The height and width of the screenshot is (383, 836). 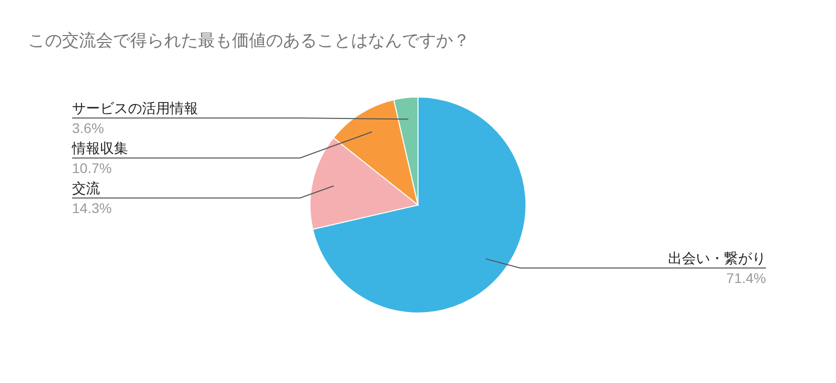 I want to click on slice-label: 情報収集, so click(x=99, y=148).